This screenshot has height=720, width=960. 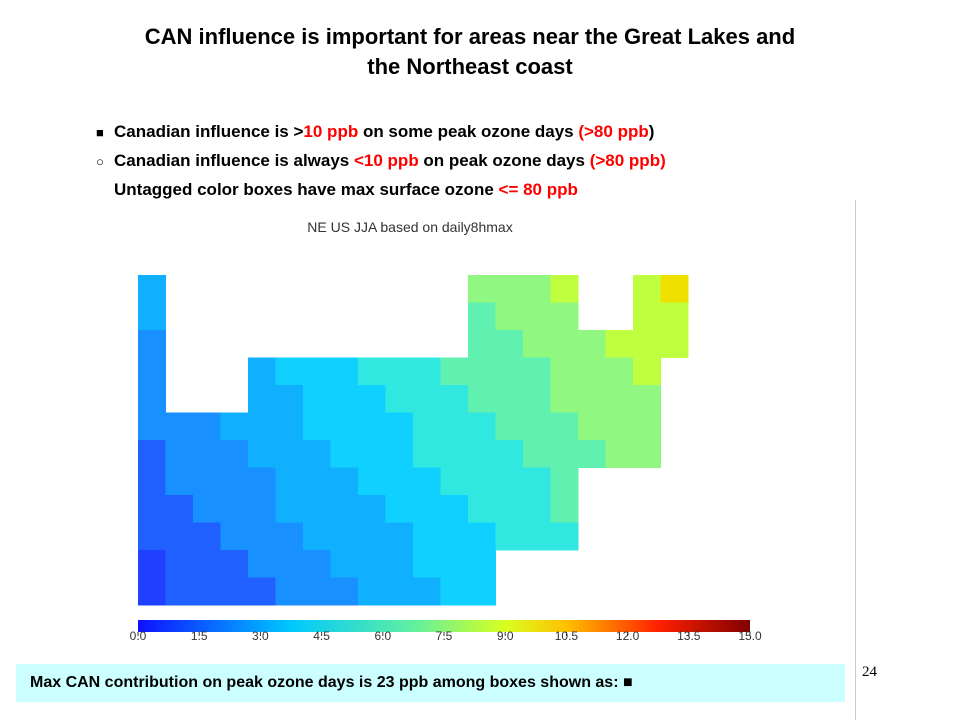 What do you see at coordinates (538, 189) in the screenshot?
I see `bullet-text: <= 80 ppb` at bounding box center [538, 189].